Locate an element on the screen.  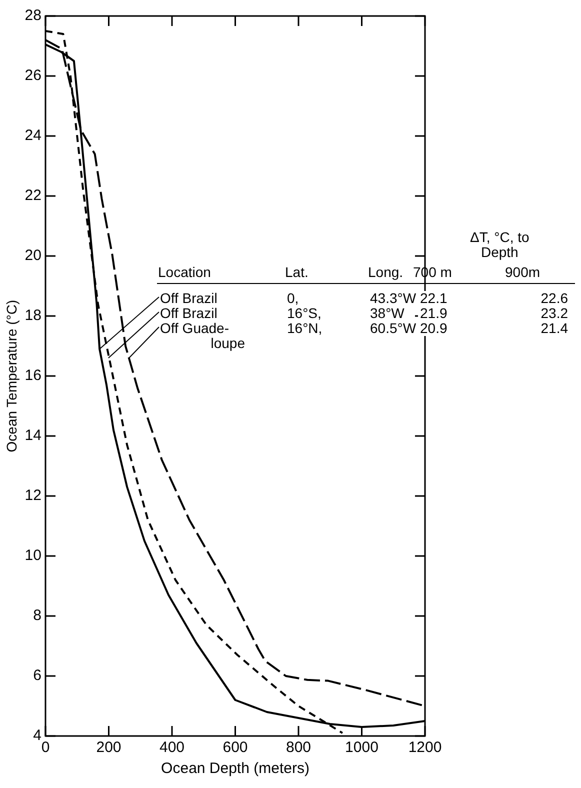
text: 900m is located at coordinates (540, 274).